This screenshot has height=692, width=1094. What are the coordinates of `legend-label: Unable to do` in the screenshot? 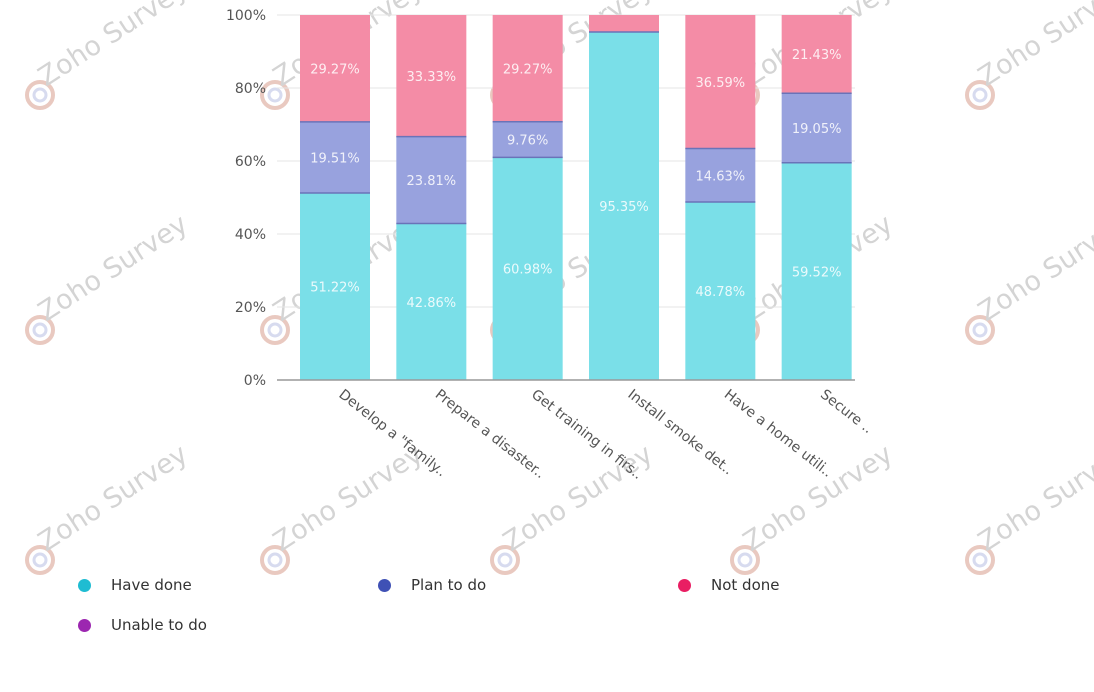 It's located at (159, 625).